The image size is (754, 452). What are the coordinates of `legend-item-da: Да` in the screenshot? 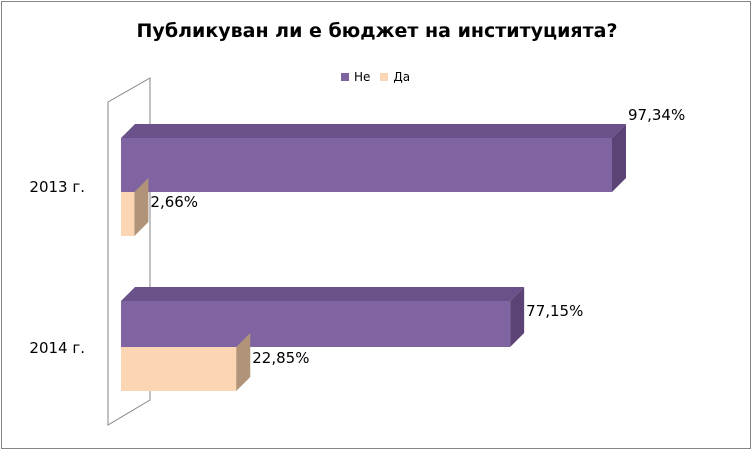 It's located at (395, 77).